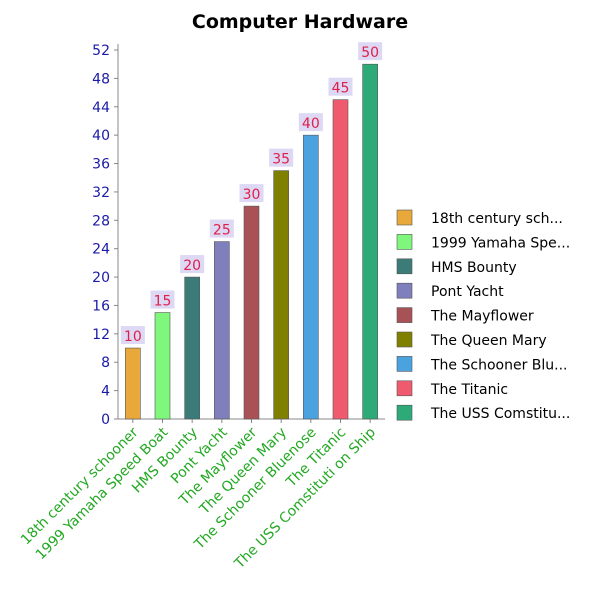  What do you see at coordinates (80, 486) in the screenshot?
I see `x-tick-label: 18th century schooner` at bounding box center [80, 486].